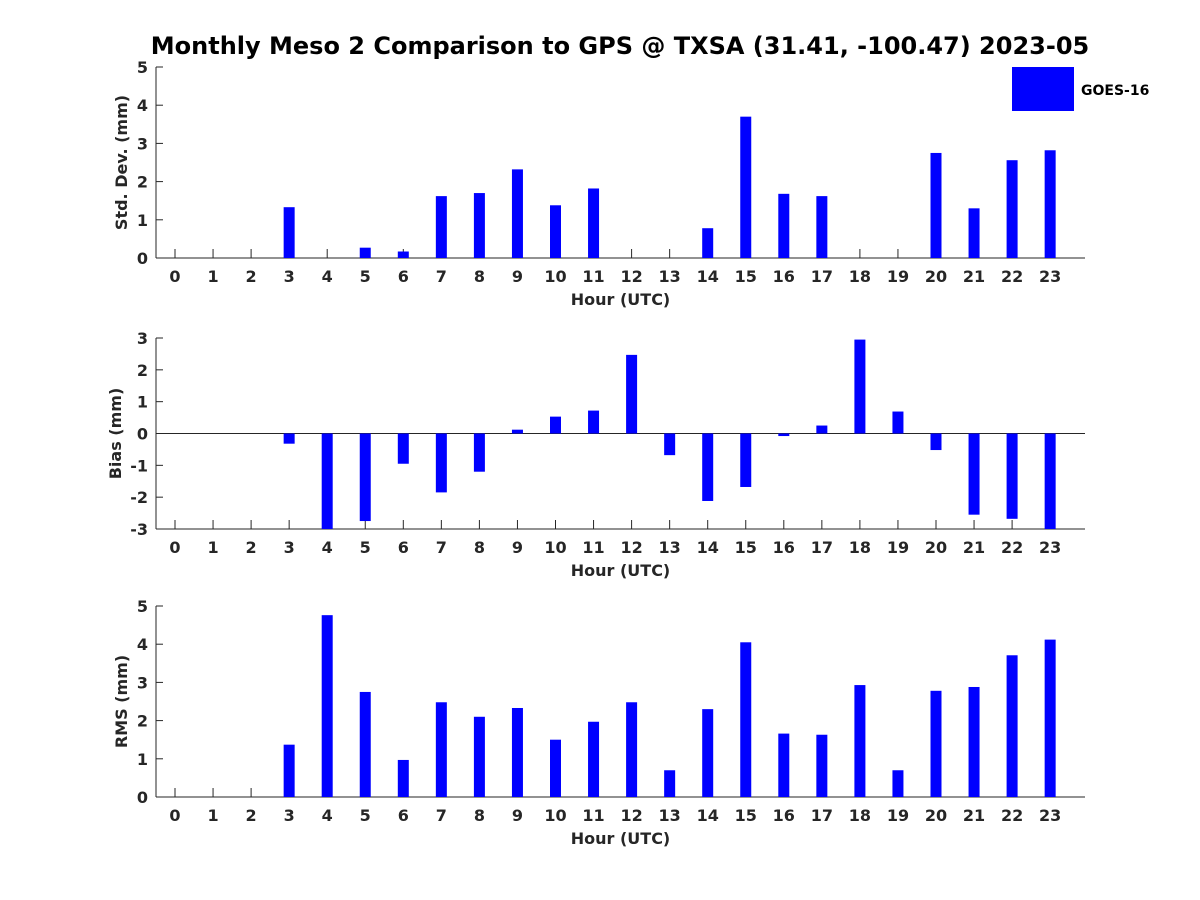 The width and height of the screenshot is (1200, 900). Describe the element at coordinates (121, 701) in the screenshot. I see `y-axis-label: RMS (mm)` at that location.